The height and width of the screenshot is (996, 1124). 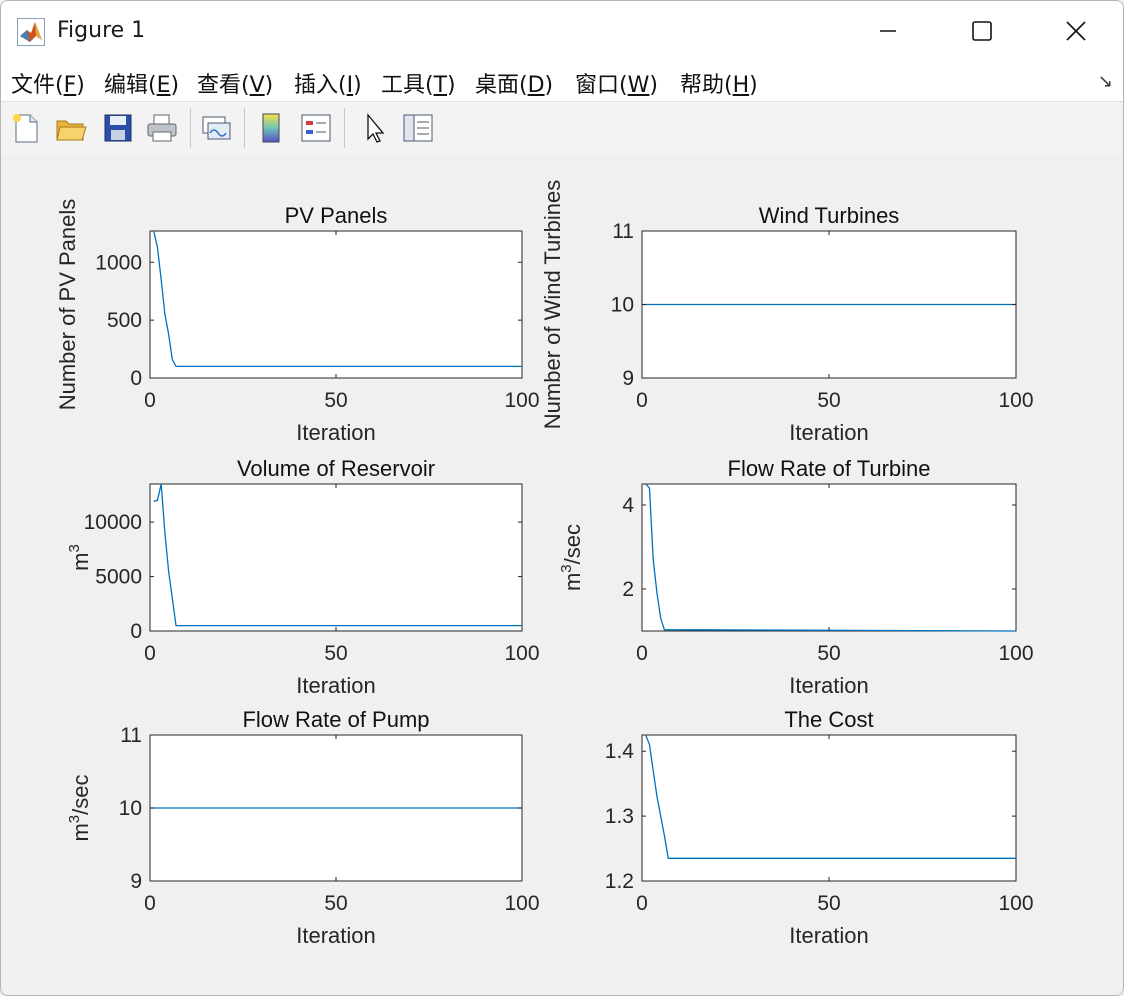 I want to click on minimize-button, so click(x=888, y=31).